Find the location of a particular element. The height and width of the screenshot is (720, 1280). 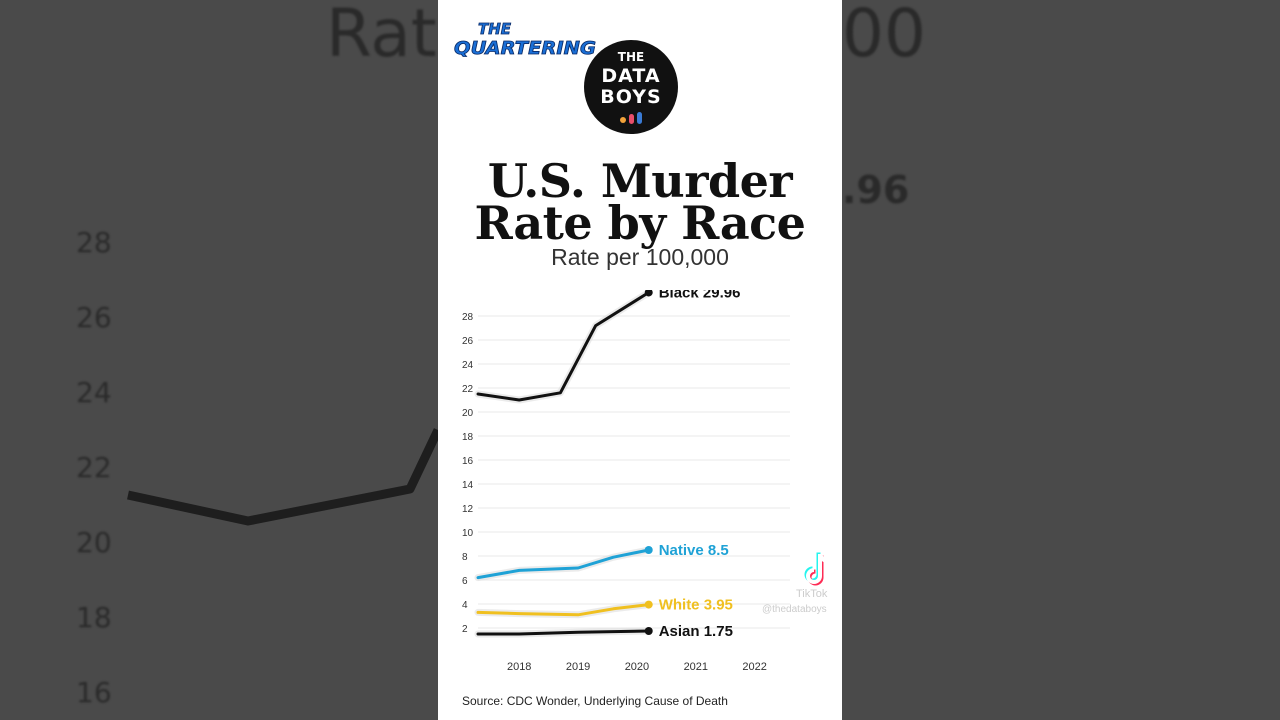

series-label-native: Native 8.5 is located at coordinates (694, 550).